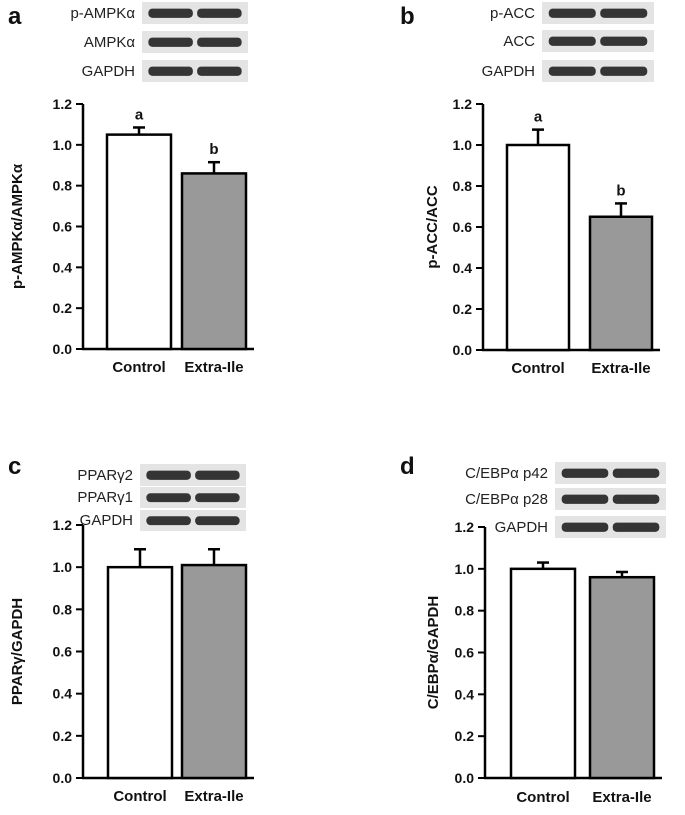  I want to click on blot-strip: PPARγ2, so click(161, 475).